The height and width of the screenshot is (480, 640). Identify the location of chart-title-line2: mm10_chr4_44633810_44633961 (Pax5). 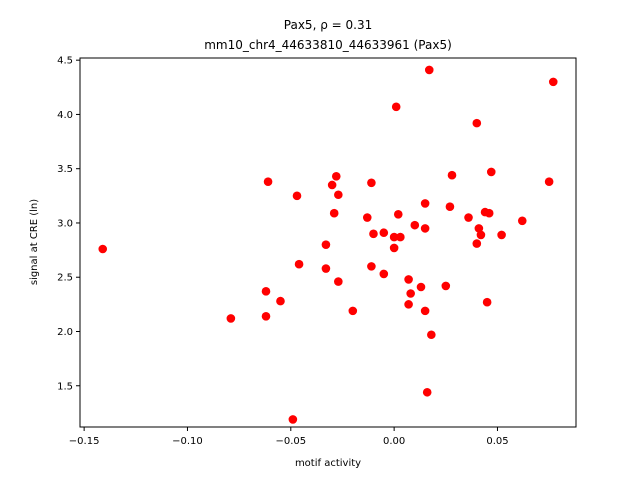
(328, 45).